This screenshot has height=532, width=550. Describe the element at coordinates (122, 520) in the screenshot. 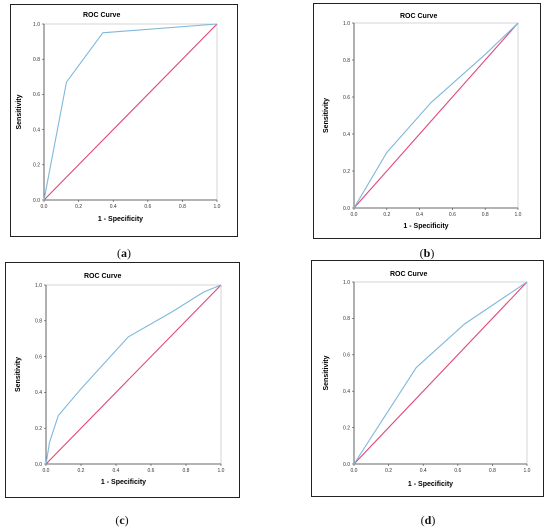

I see `caption-c: (c)` at that location.